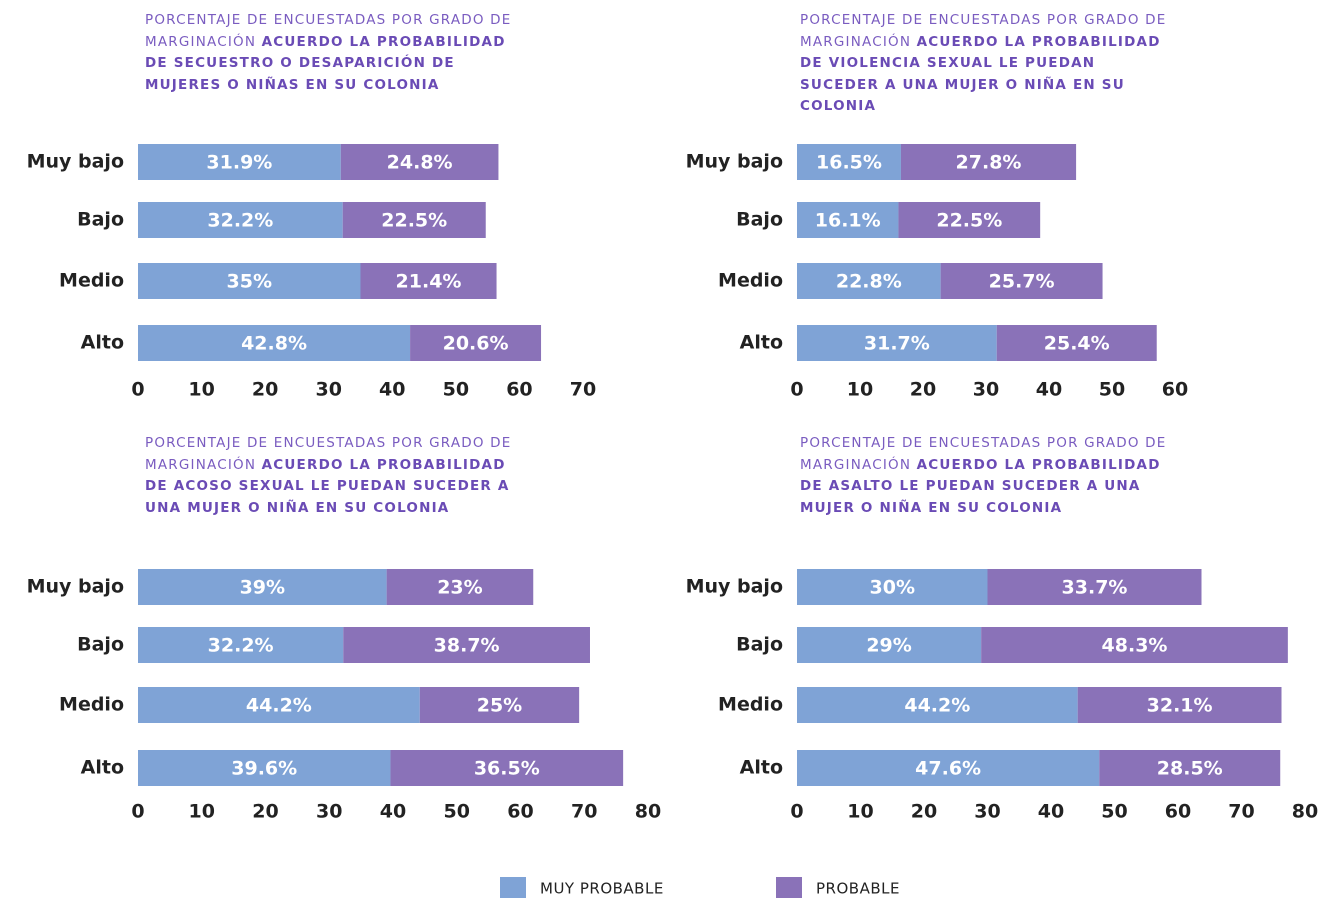 The image size is (1325, 900). I want to click on value-label: 38.7%, so click(467, 646).